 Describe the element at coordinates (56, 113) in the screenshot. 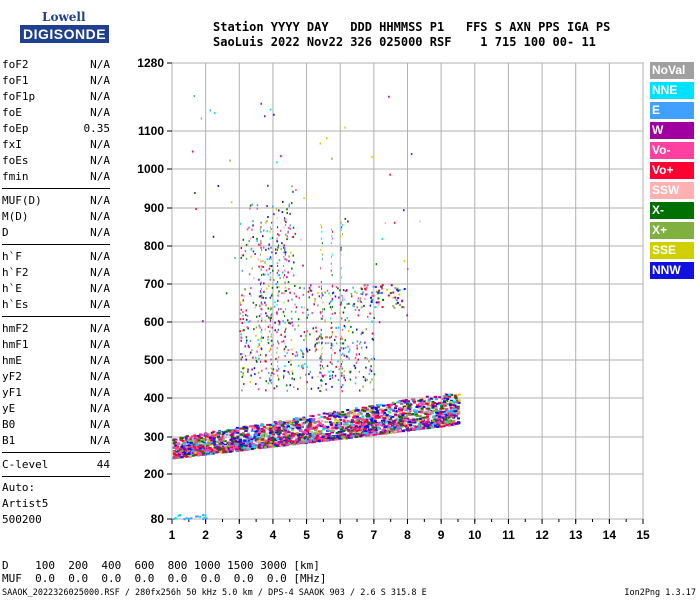

I see `param-row: foE N/A` at that location.